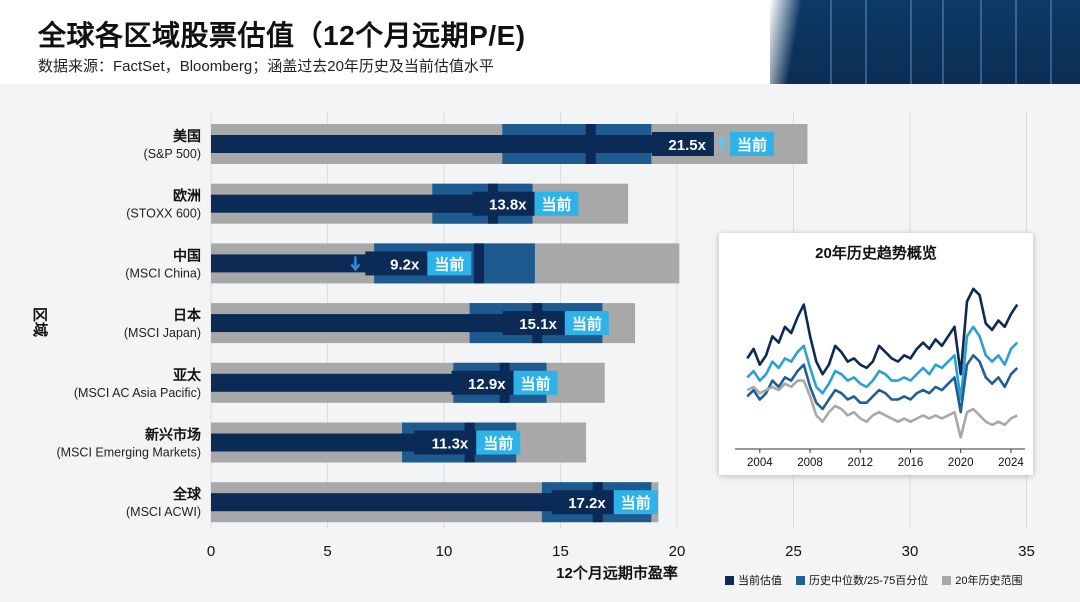 The image size is (1080, 602). What do you see at coordinates (450, 444) in the screenshot?
I see `current-value-label: 11.3x` at bounding box center [450, 444].